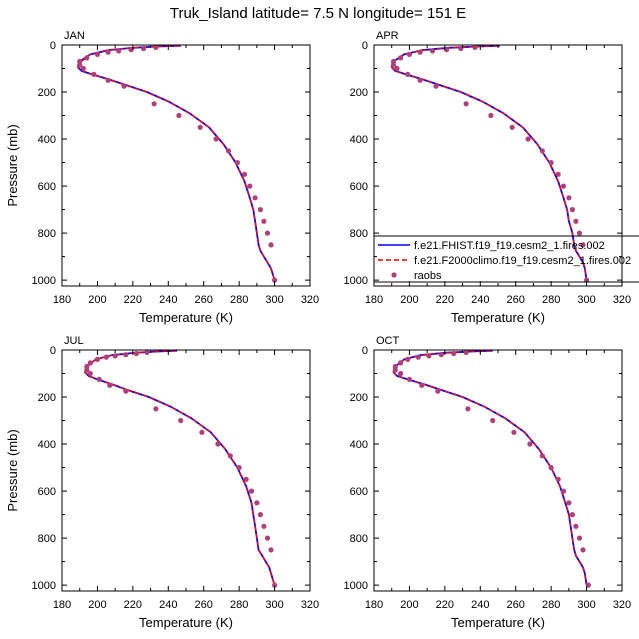 This screenshot has height=639, width=639. What do you see at coordinates (509, 246) in the screenshot?
I see `legend-label: f.e21.FHIST.f19_f19.cesm2_1.fires.002` at bounding box center [509, 246].